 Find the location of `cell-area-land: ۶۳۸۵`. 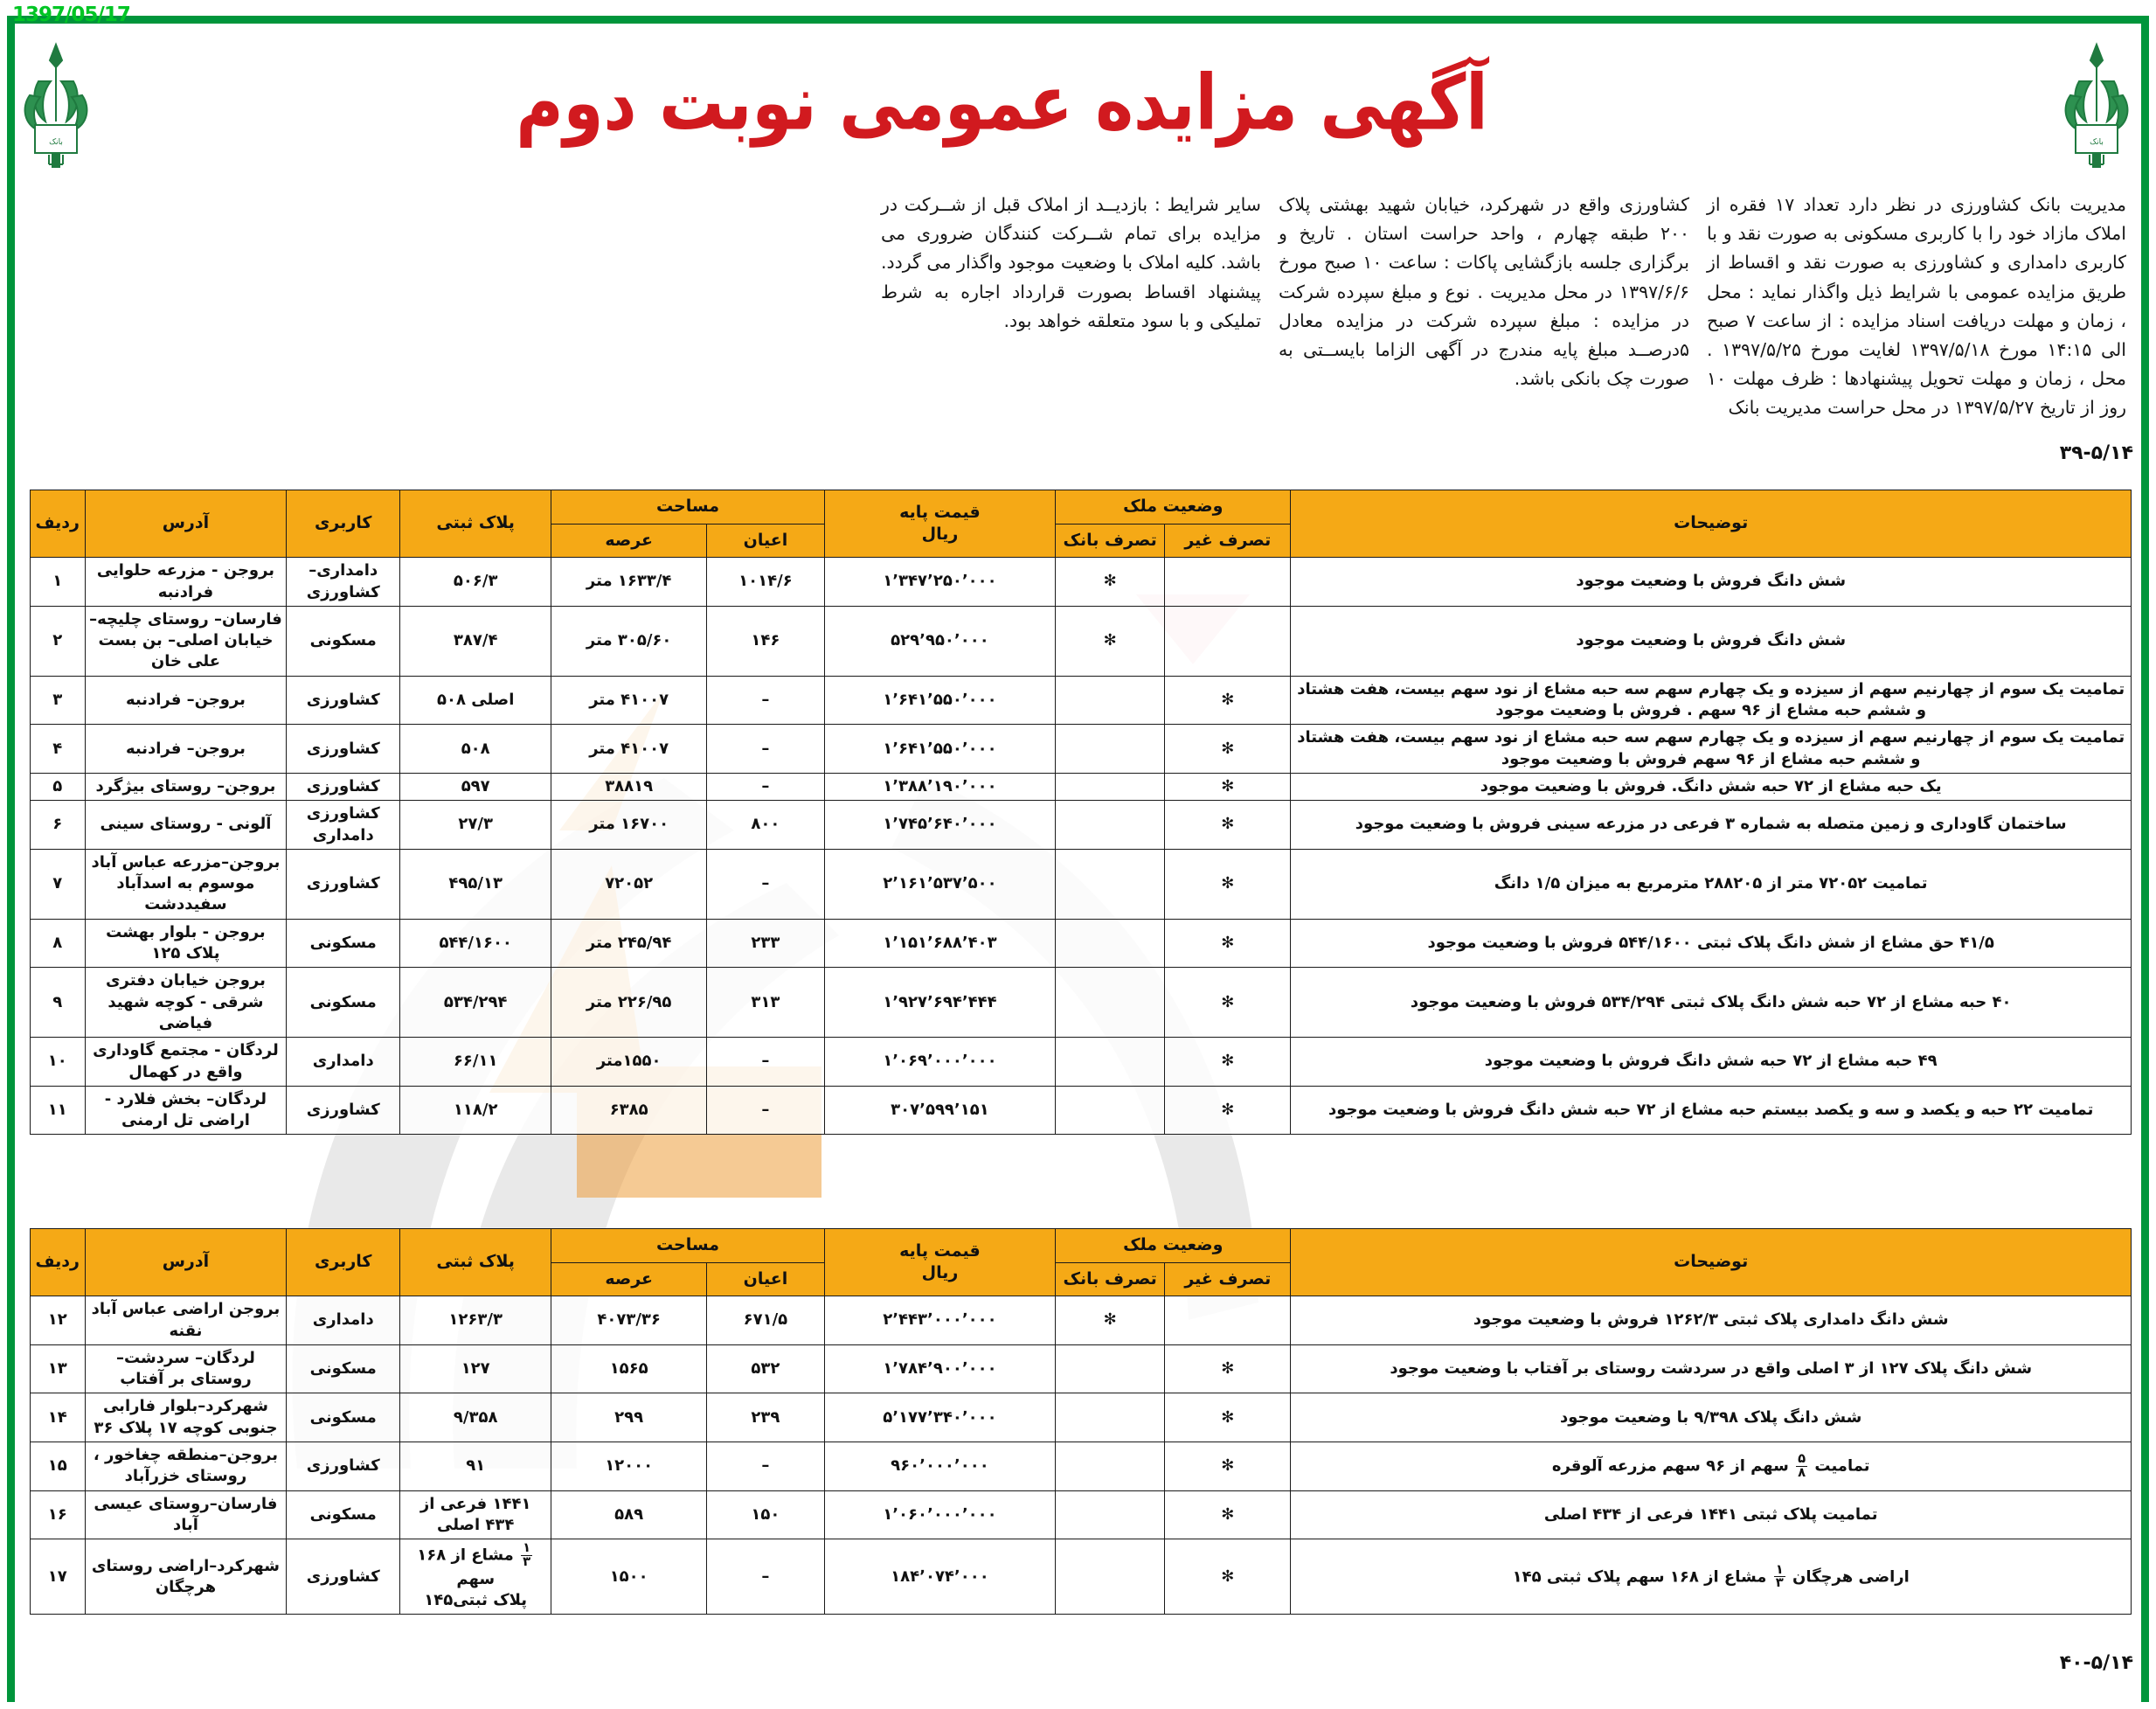

cell-area-land: ۶۳۸۵ is located at coordinates (629, 1110).